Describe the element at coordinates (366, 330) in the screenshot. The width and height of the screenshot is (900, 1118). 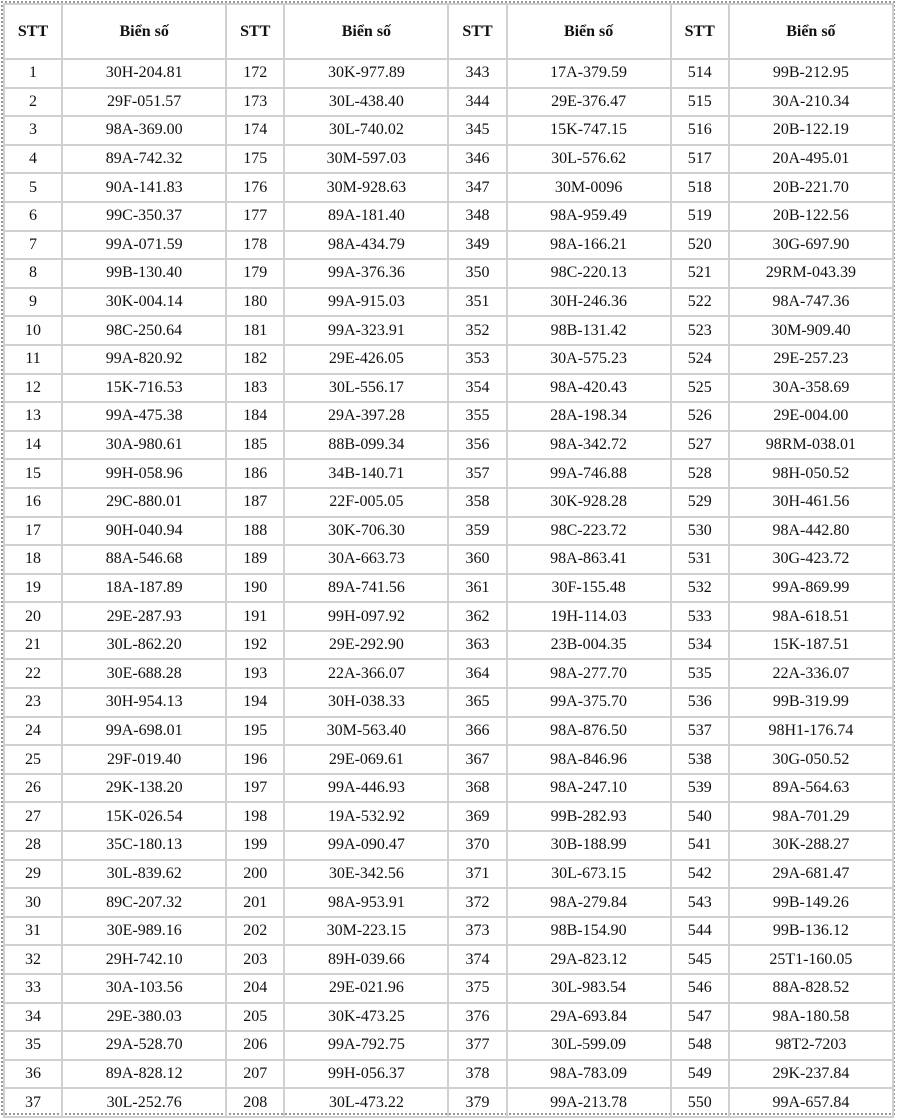
I see `plate-cell: 99A-323.91` at that location.